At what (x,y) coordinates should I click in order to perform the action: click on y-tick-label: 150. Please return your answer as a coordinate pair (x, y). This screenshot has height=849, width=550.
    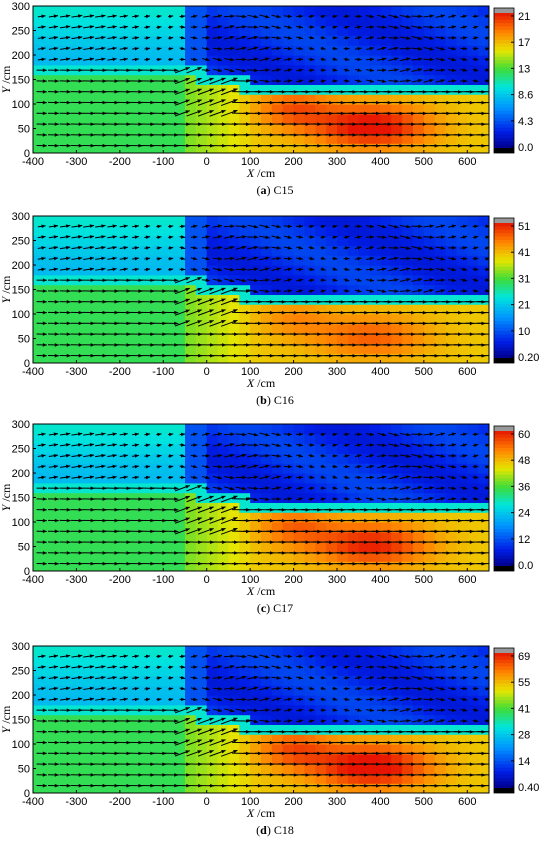
    Looking at the image, I should click on (21, 291).